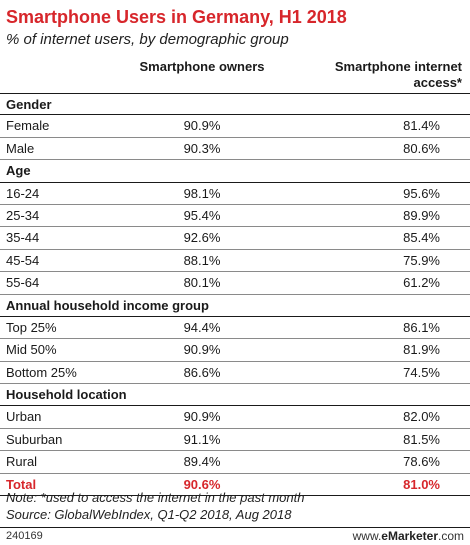  What do you see at coordinates (24, 417) in the screenshot?
I see `row-label: Urban` at bounding box center [24, 417].